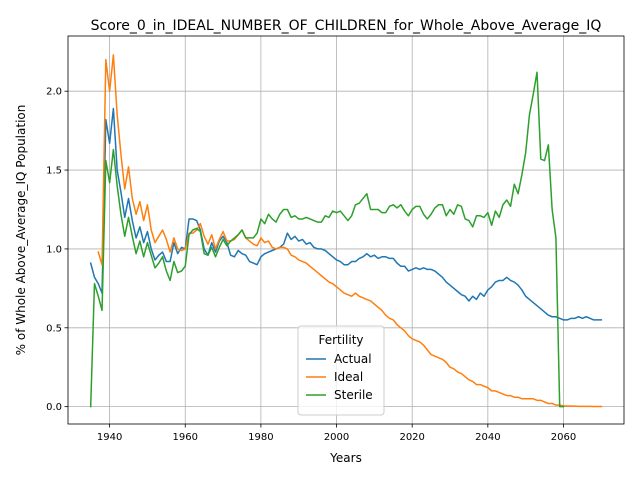  Describe the element at coordinates (345, 458) in the screenshot. I see `x-axis-label: Years` at that location.